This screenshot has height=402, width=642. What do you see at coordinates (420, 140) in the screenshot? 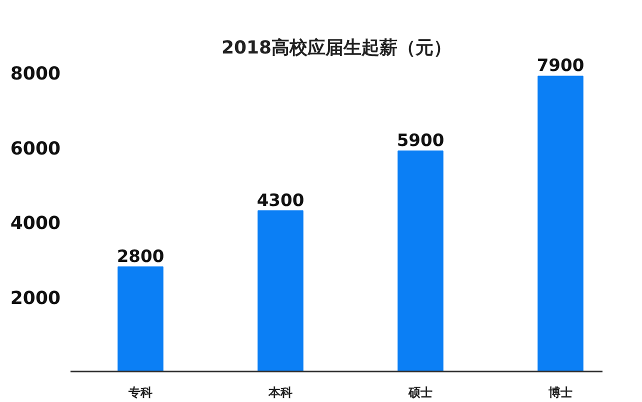
I see `data-label: 5900` at bounding box center [420, 140].